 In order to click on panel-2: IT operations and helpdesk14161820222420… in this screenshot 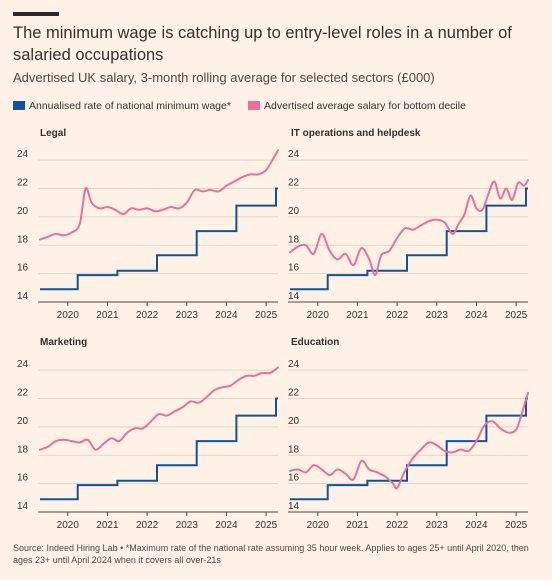, I will do `click(408, 224)`.